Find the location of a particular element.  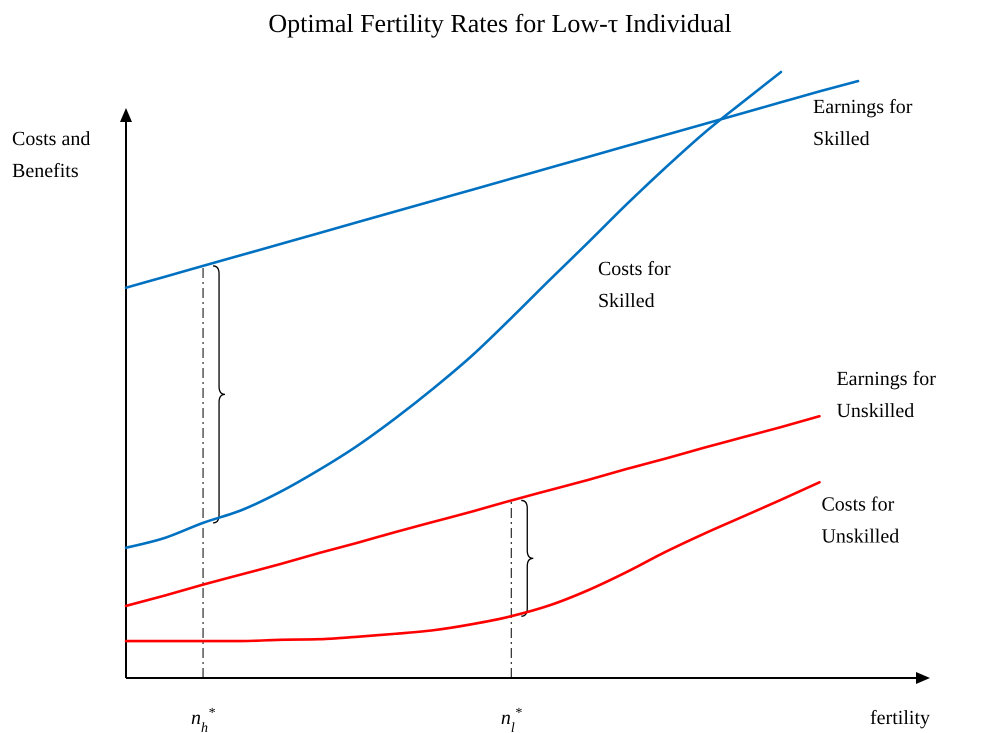

x-axis-title: fertility is located at coordinates (900, 718).